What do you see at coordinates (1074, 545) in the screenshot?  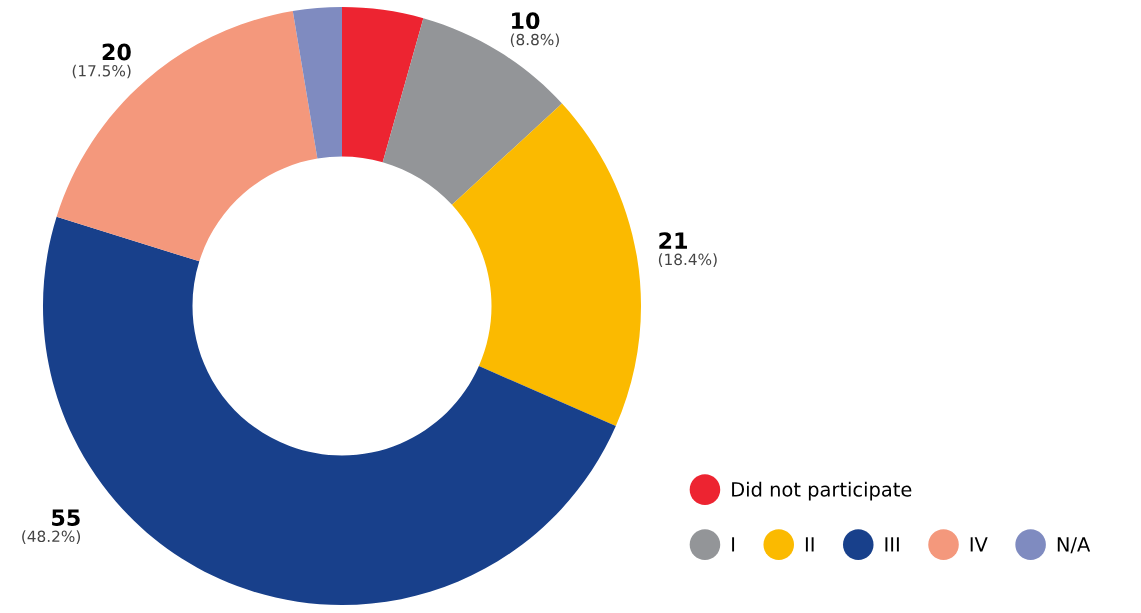 I see `legend-label: N/A` at bounding box center [1074, 545].